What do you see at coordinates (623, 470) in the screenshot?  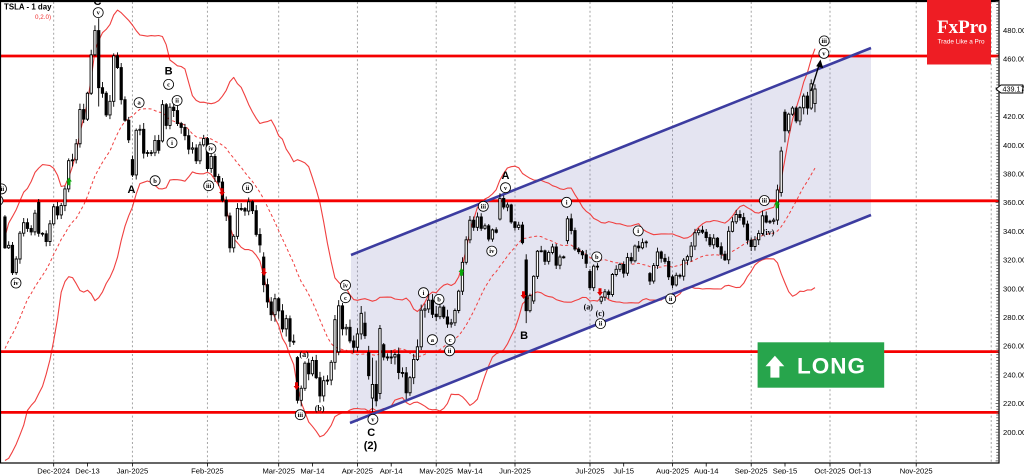 I see `svg-text: Jul-15` at bounding box center [623, 470].